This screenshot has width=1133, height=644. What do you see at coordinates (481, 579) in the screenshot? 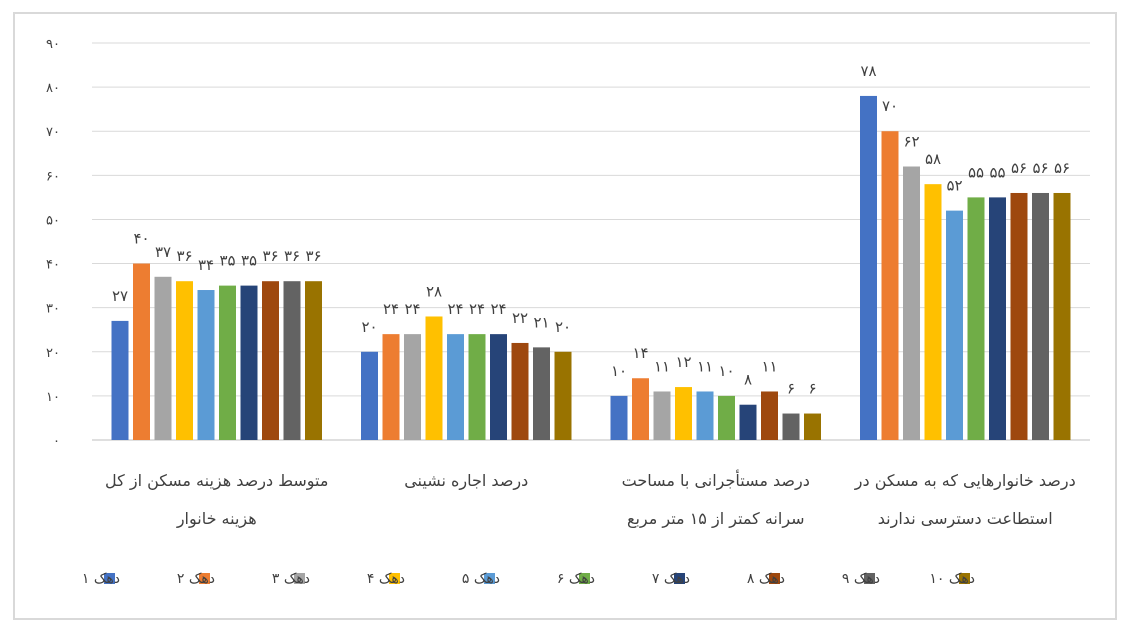
I see `legend-label: دهک ۵` at bounding box center [481, 579].